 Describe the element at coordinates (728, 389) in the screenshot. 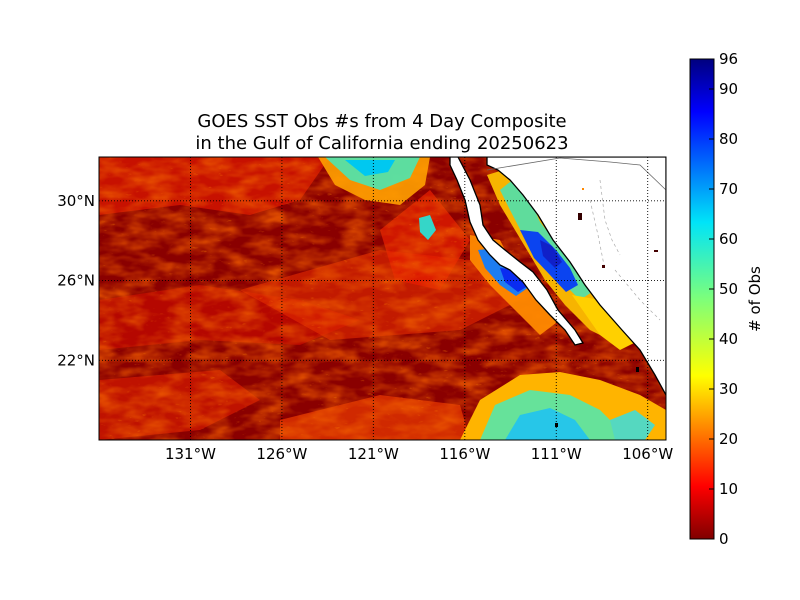

I see `colorbar-tick-label: 30` at that location.